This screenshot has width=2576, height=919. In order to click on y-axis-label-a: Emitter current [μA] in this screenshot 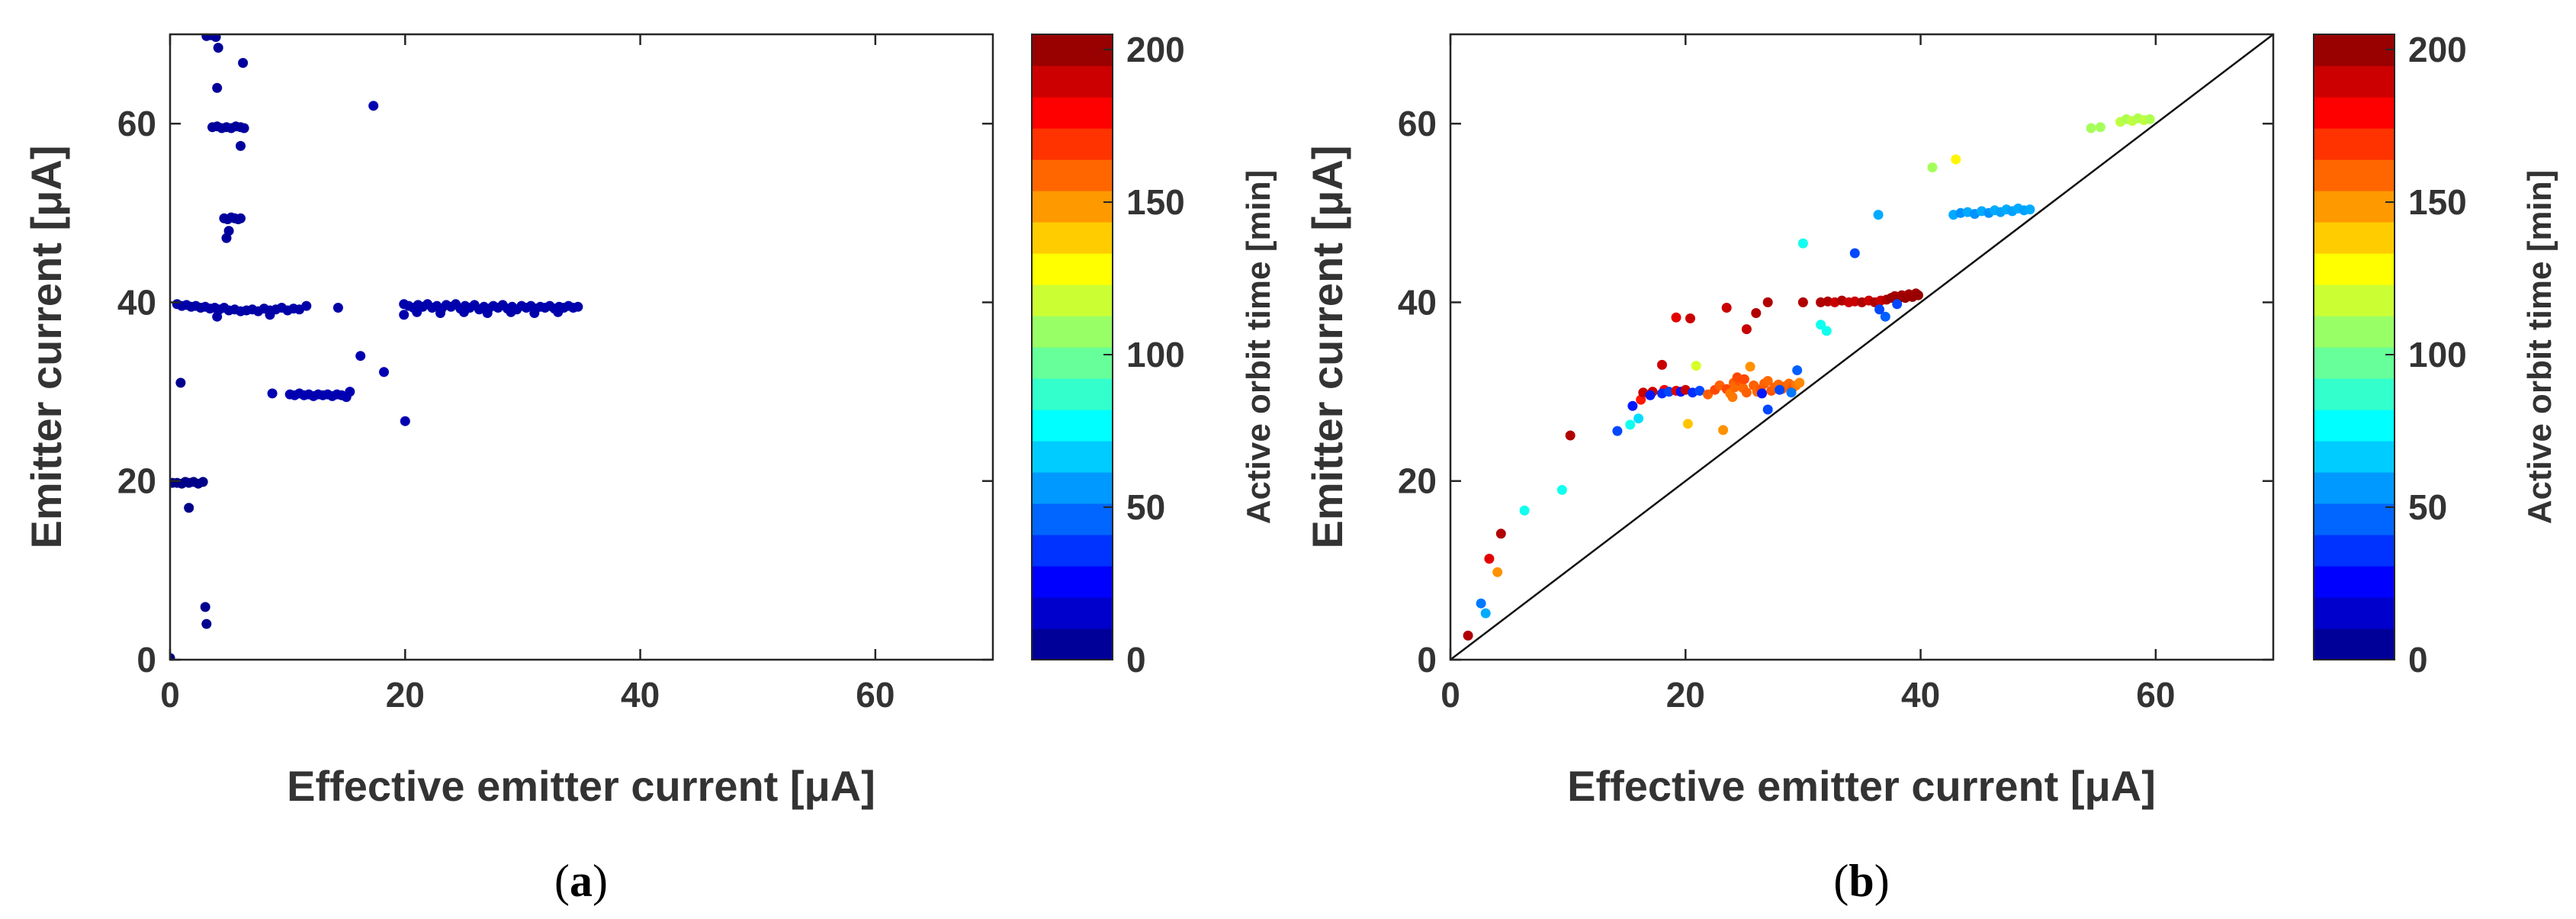, I will do `click(46, 347)`.